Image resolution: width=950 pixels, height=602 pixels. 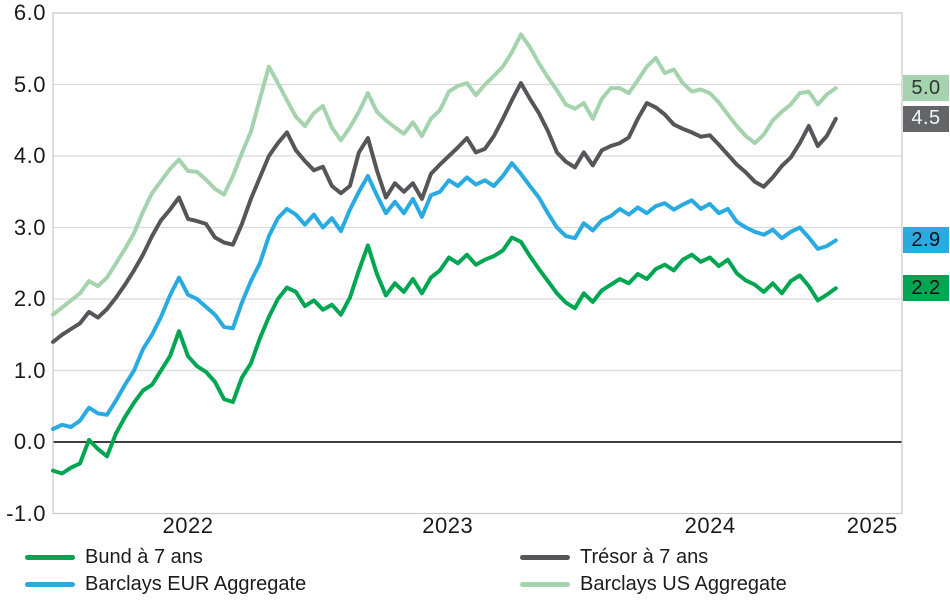 I want to click on end-value-badge-tresor: 4.5, so click(x=926, y=118).